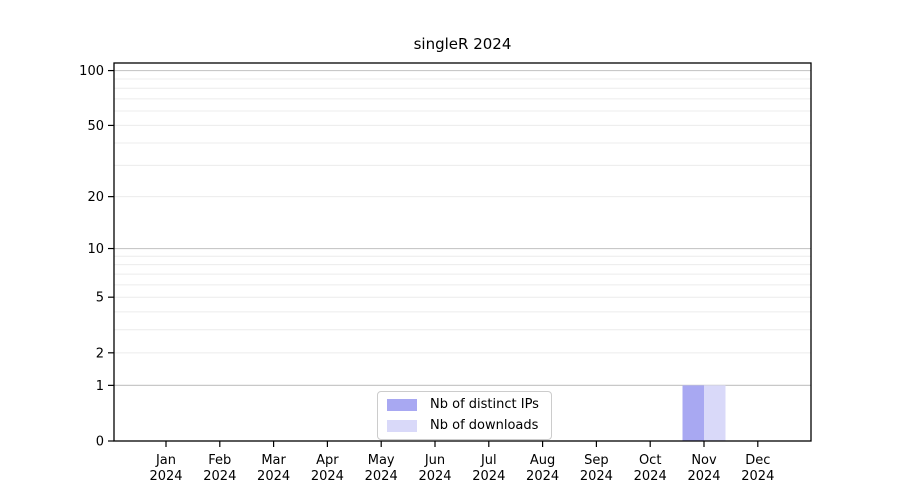  What do you see at coordinates (95, 126) in the screenshot?
I see `y-tick-label: 50` at bounding box center [95, 126].